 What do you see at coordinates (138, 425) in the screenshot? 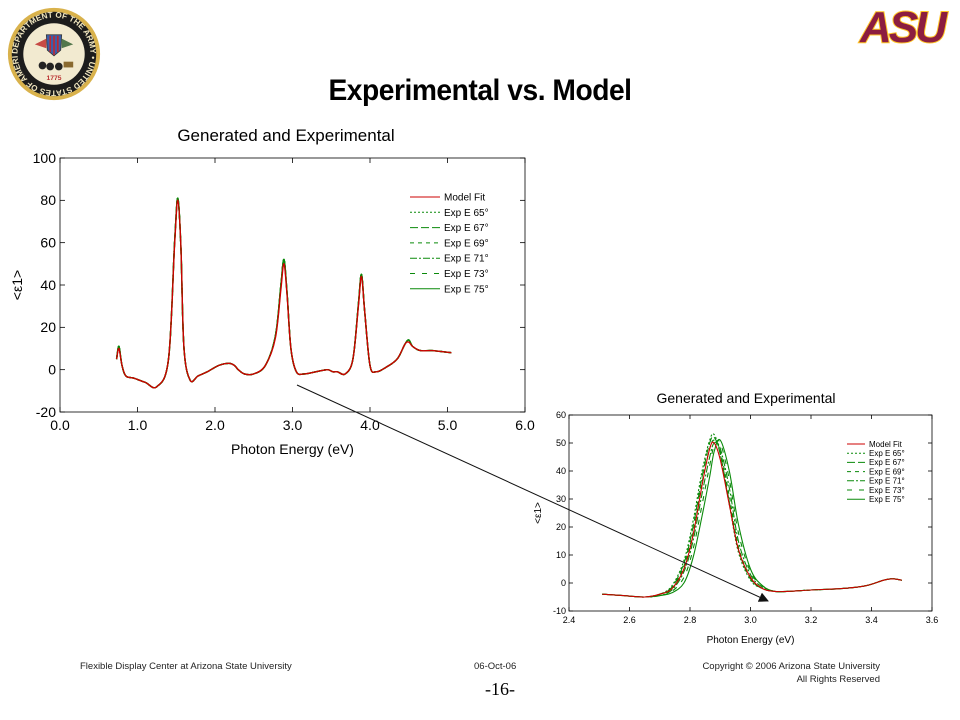
I see `main-chart-x-tick-label: 1.0` at bounding box center [138, 425].